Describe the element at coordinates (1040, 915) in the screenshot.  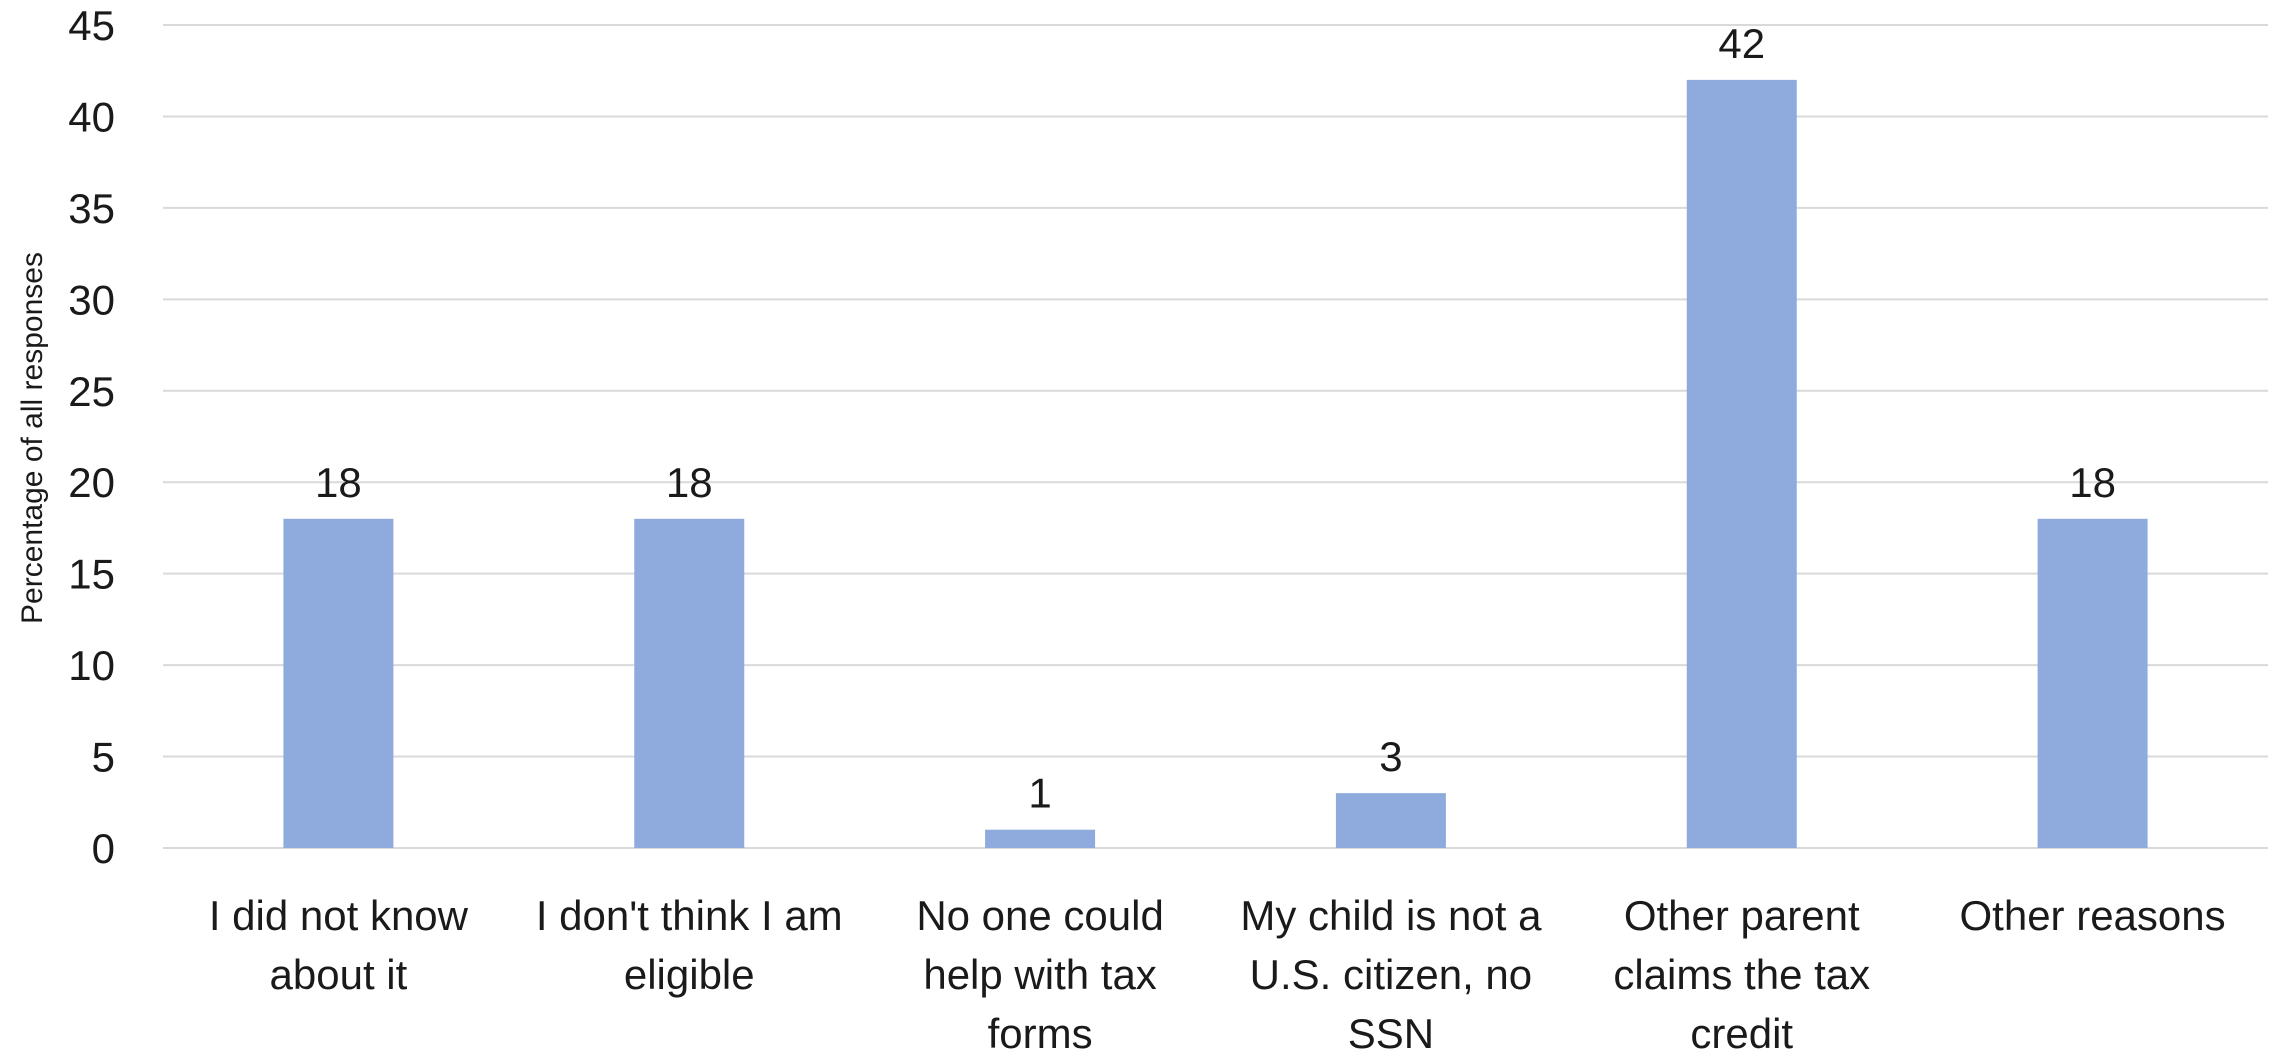
I see `x-category-label-line: No one could` at that location.